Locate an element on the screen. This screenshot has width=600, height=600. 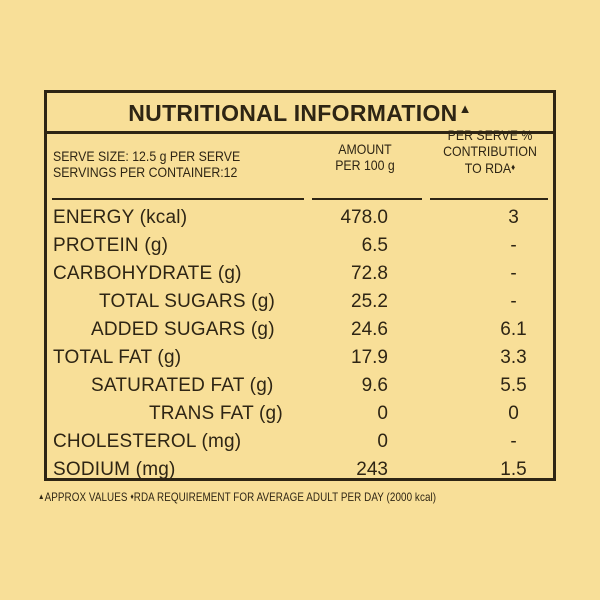
column-header-amount: AMOUNT PER 100 g is located at coordinates (365, 157).